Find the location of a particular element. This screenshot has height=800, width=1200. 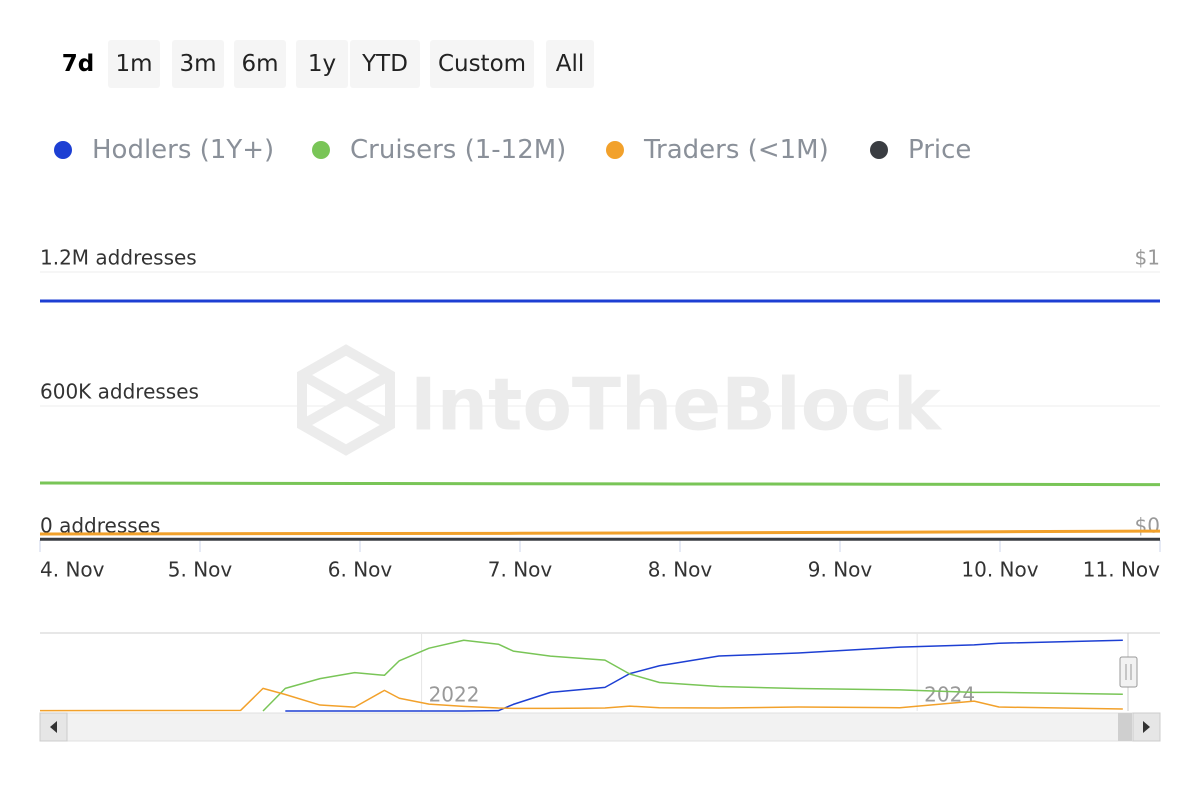

scrollbar is located at coordinates (600, 727).